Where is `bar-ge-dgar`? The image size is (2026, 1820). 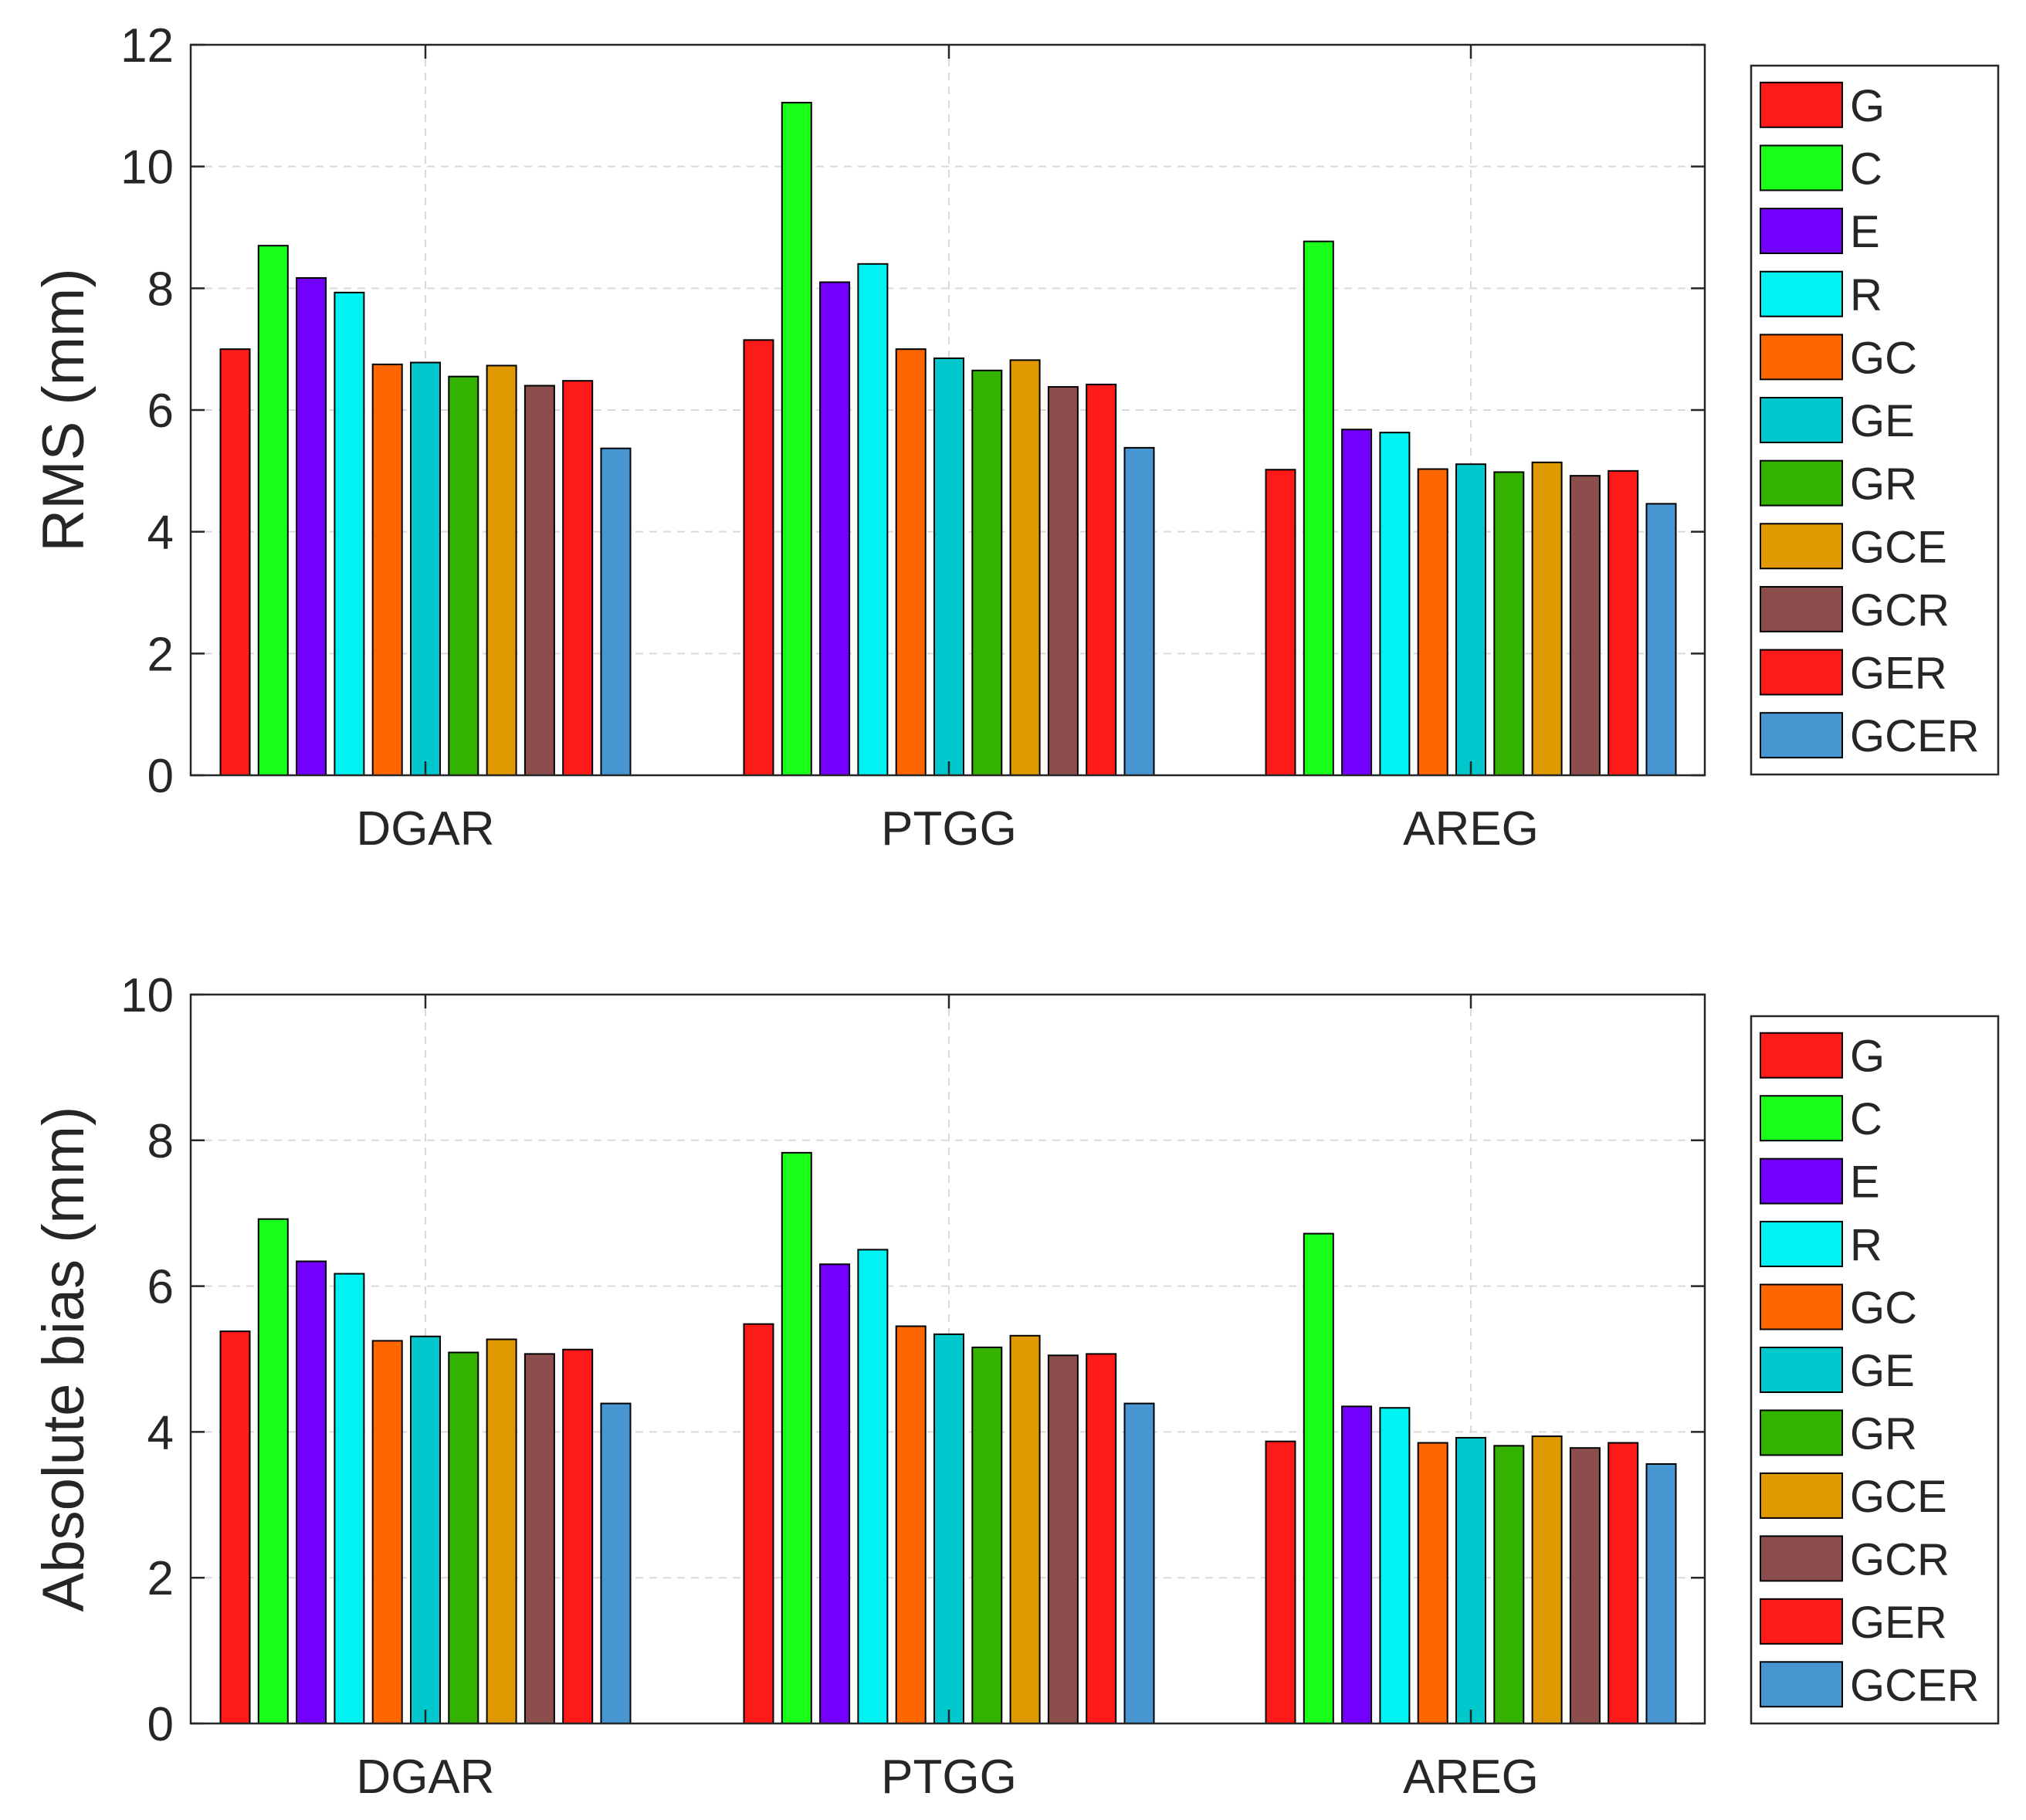 bar-ge-dgar is located at coordinates (425, 568).